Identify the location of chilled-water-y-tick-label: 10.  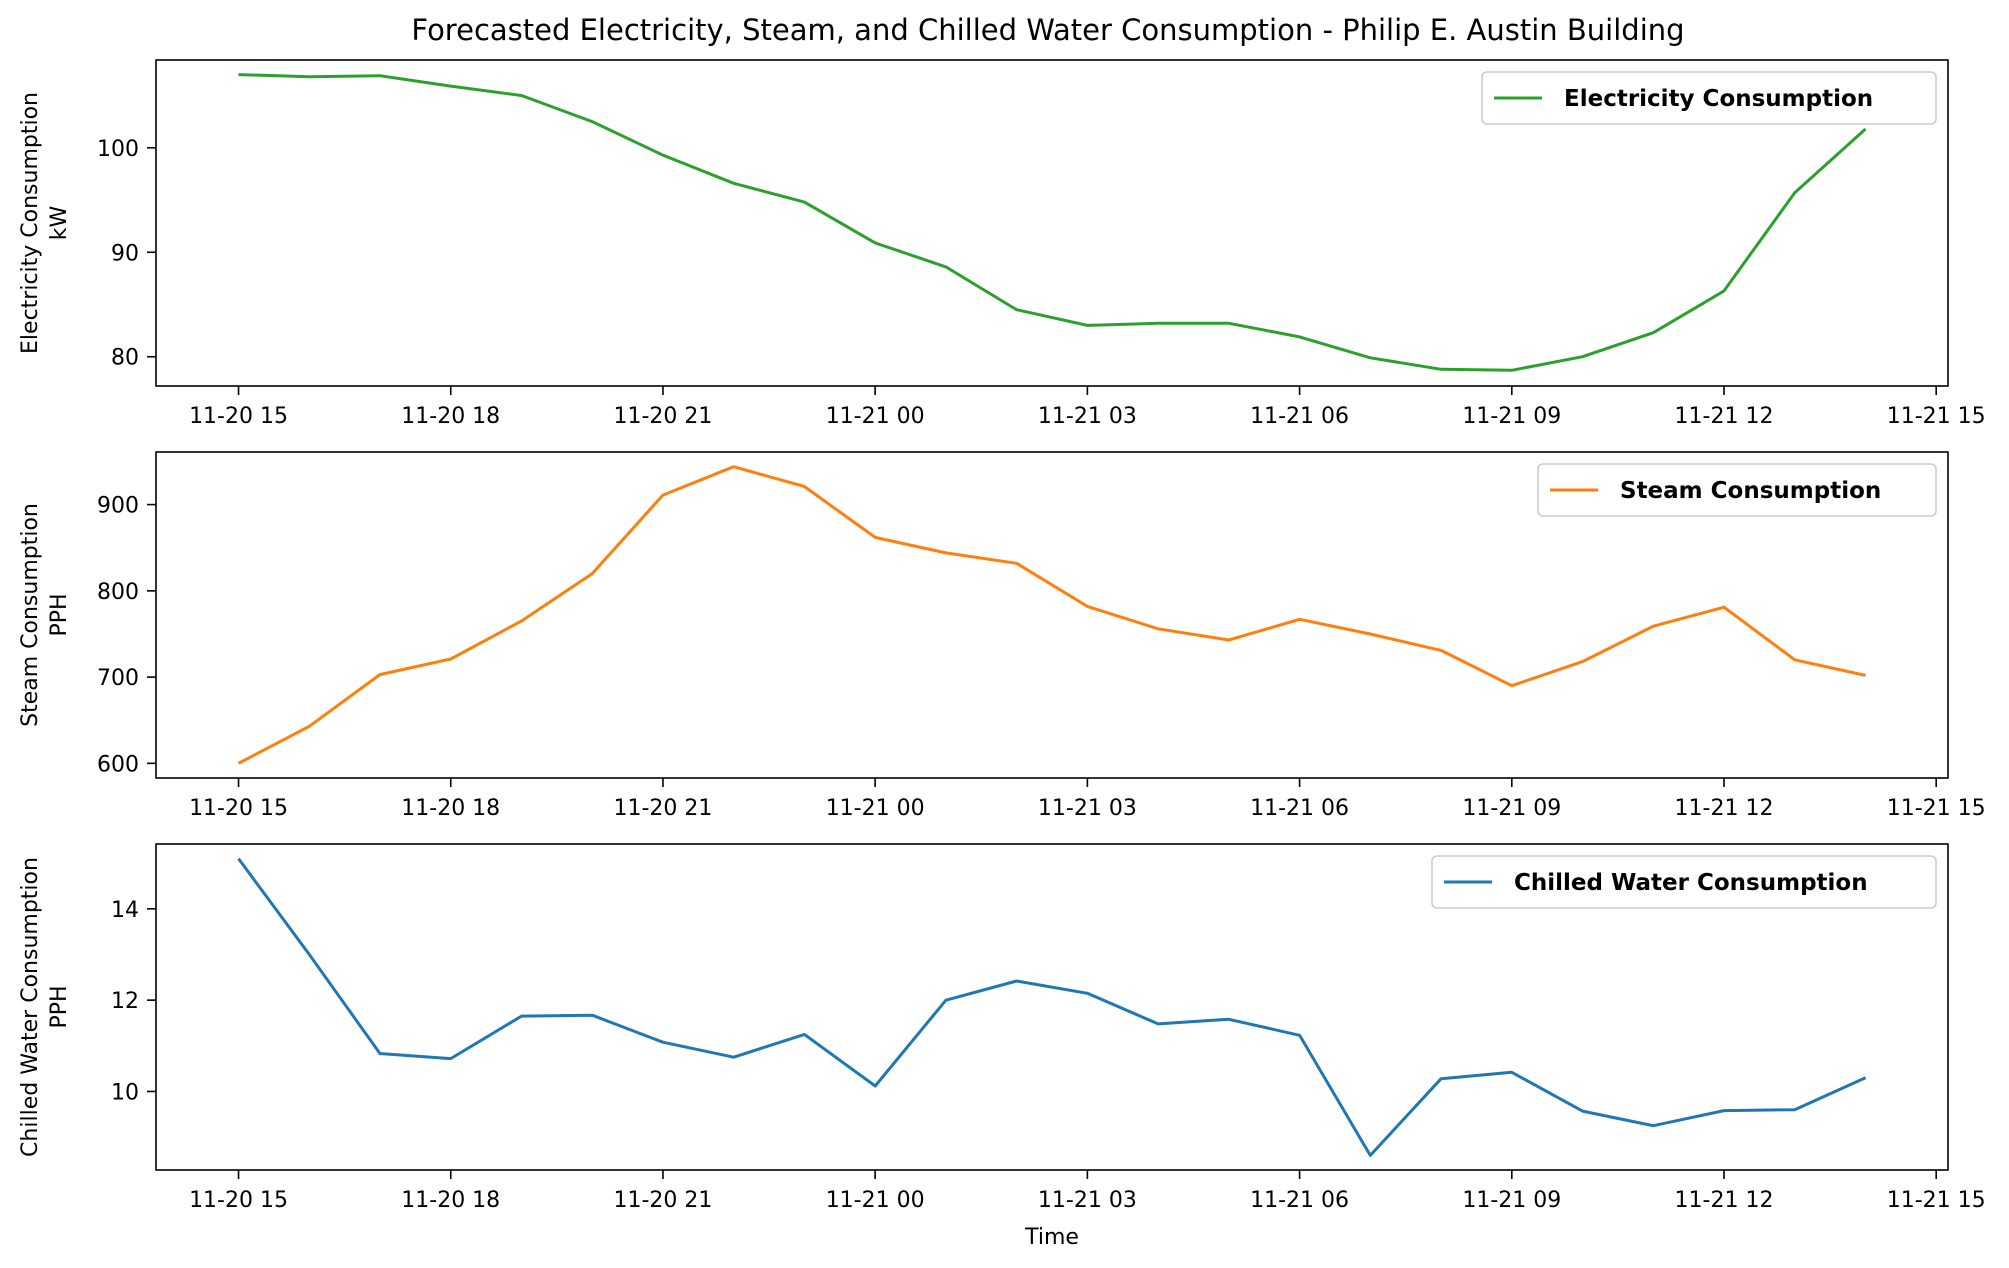
(125, 1092).